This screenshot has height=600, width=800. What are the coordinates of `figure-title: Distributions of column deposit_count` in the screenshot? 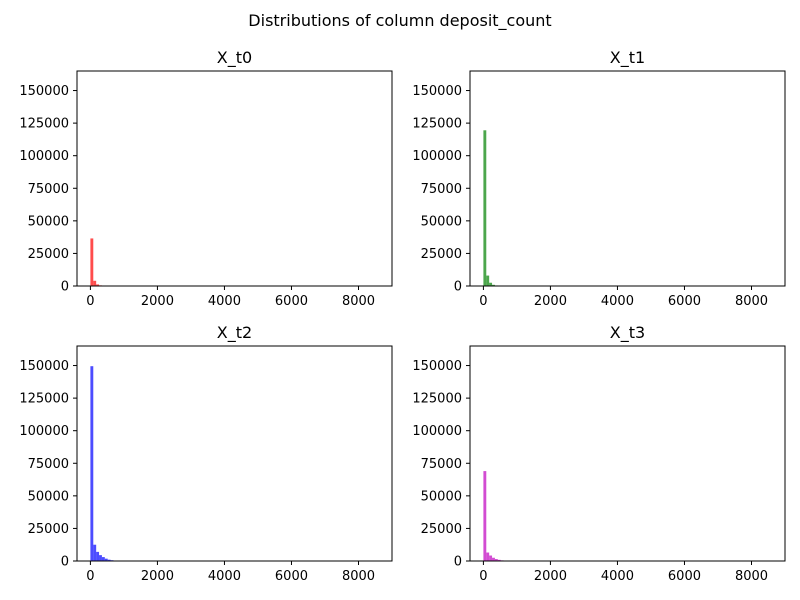 It's located at (399, 21).